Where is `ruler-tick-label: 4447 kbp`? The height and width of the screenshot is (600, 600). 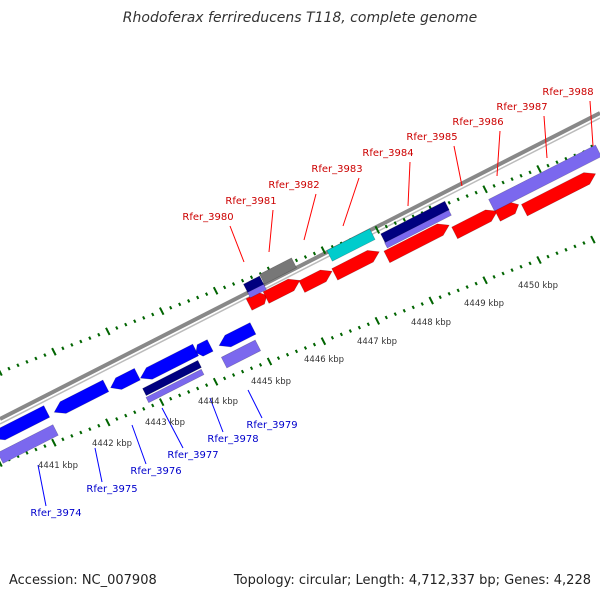 ruler-tick-label: 4447 kbp is located at coordinates (377, 342).